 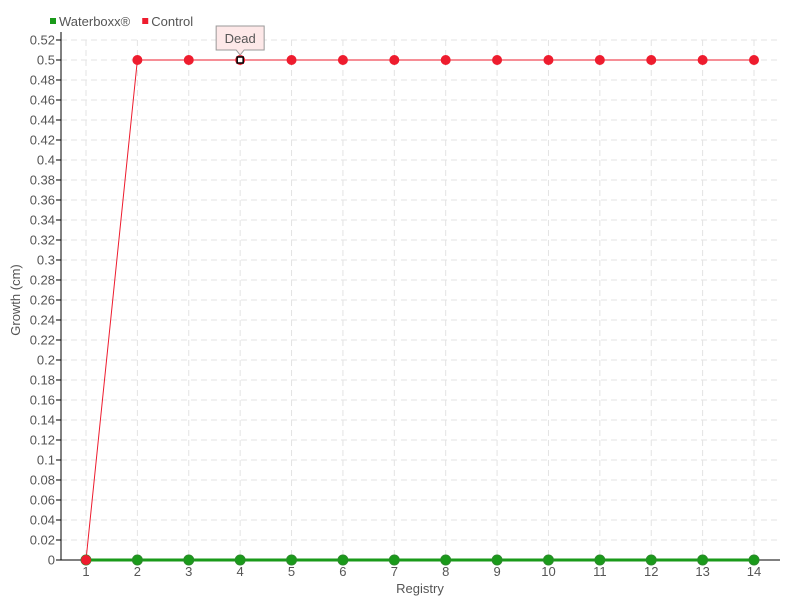 I want to click on legend: Waterboxx® Control, so click(x=121, y=21).